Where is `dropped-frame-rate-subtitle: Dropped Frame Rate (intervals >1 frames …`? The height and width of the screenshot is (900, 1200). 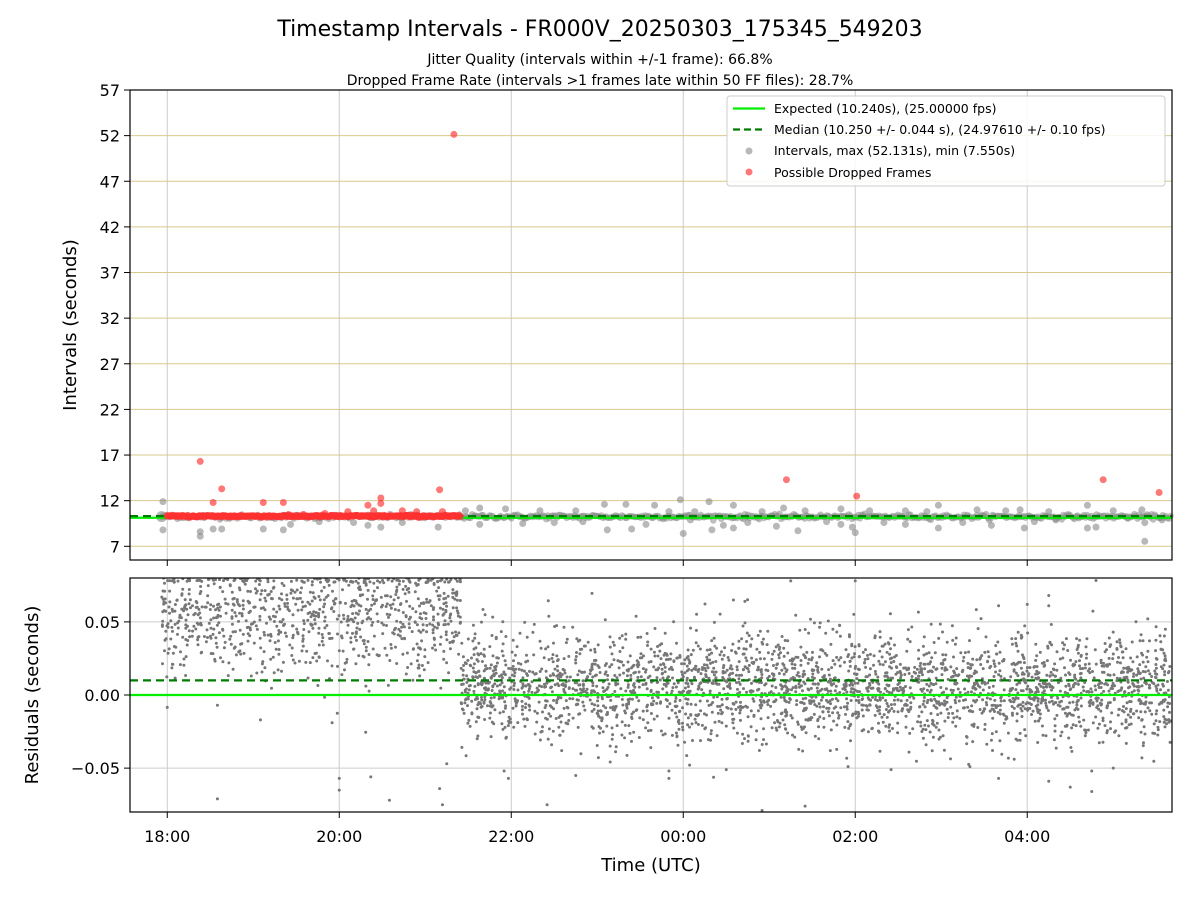 dropped-frame-rate-subtitle: Dropped Frame Rate (intervals >1 frames … is located at coordinates (600, 81).